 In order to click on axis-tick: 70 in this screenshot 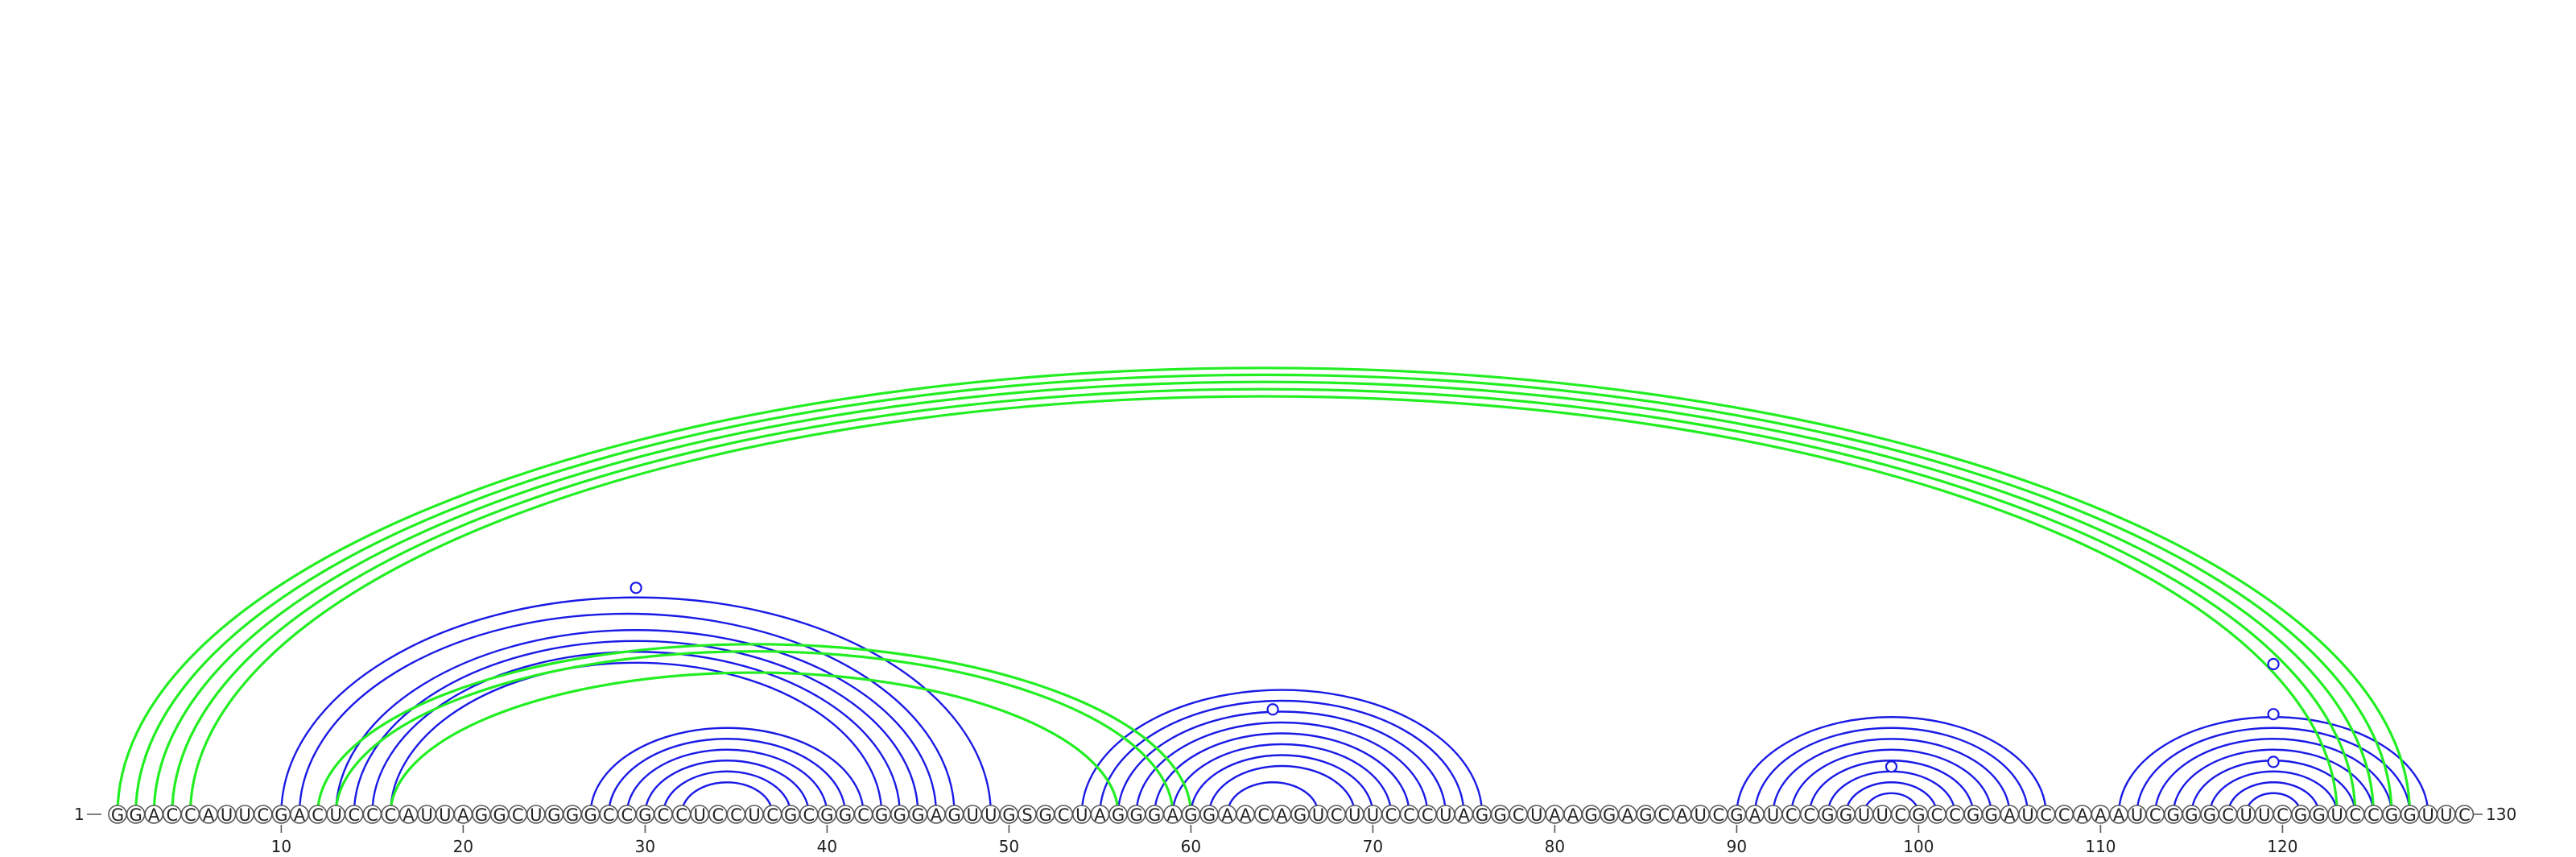, I will do `click(1373, 840)`.